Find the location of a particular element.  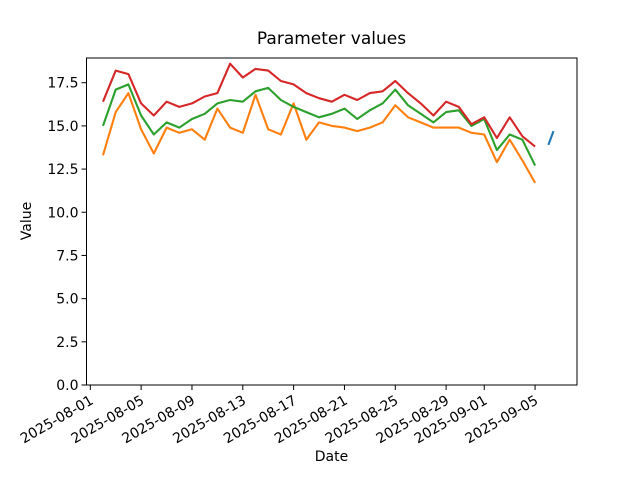

y-tick-label: 10.0 is located at coordinates (62, 213).